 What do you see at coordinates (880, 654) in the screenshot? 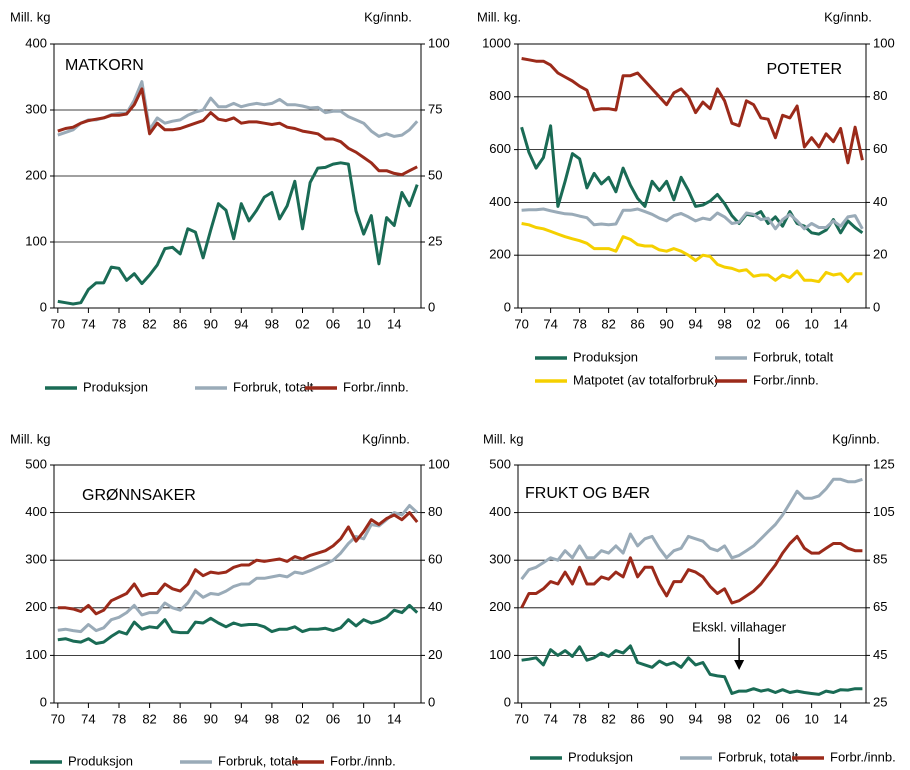
I see `y2-tick-label: 45` at bounding box center [880, 654].